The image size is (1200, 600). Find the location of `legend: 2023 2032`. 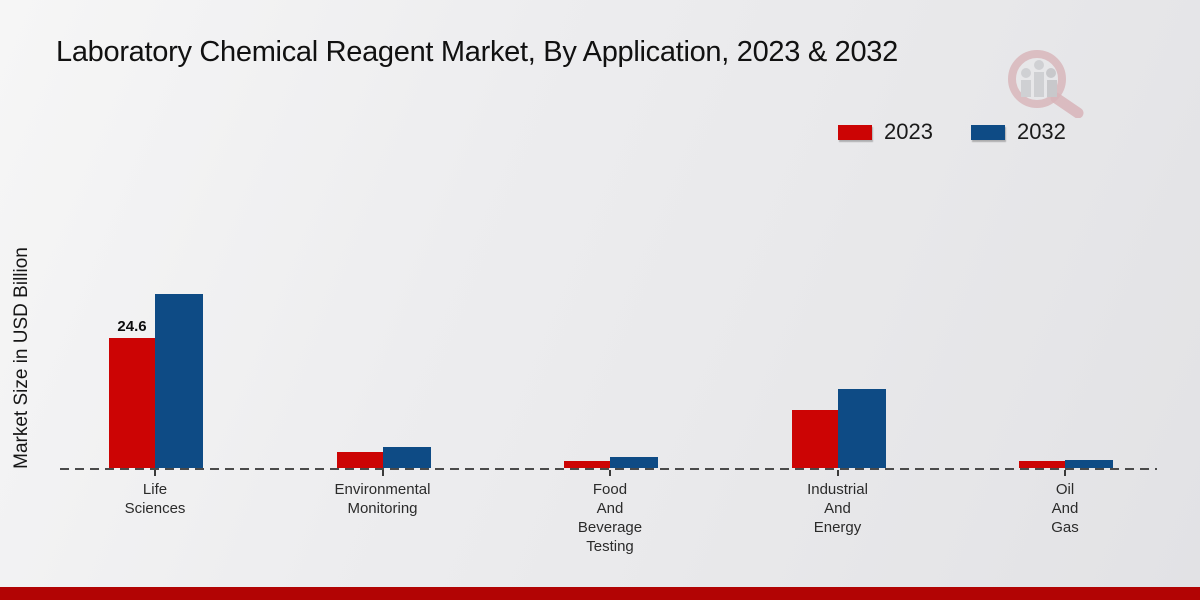

legend: 2023 2032 is located at coordinates (952, 132).